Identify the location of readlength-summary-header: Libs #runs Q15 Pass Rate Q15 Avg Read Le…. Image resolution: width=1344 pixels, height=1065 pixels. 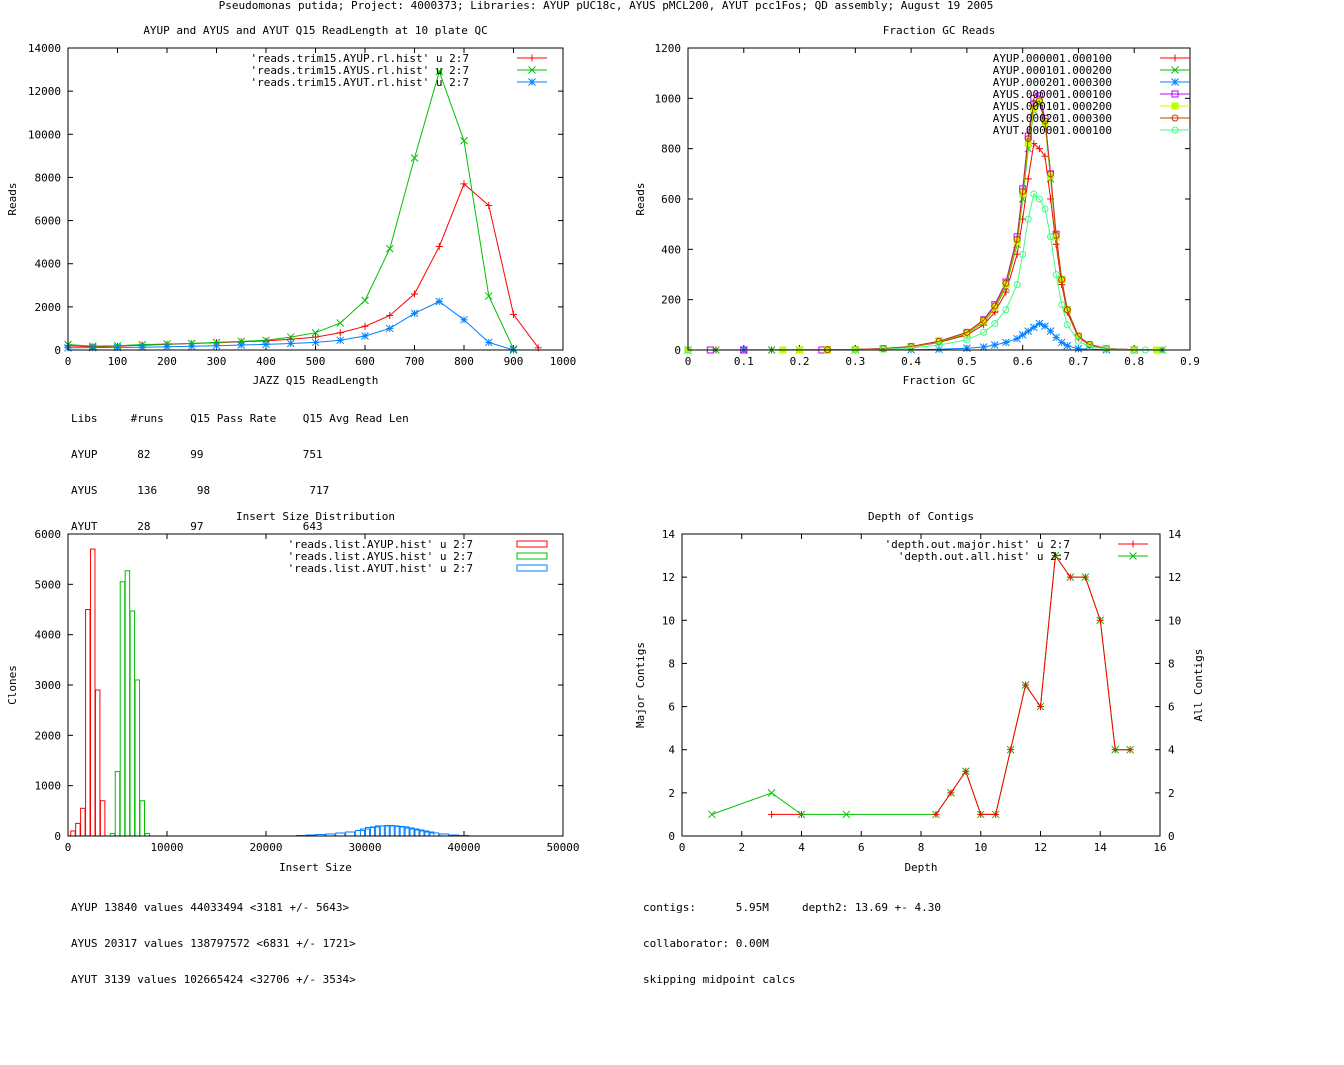
(240, 418).